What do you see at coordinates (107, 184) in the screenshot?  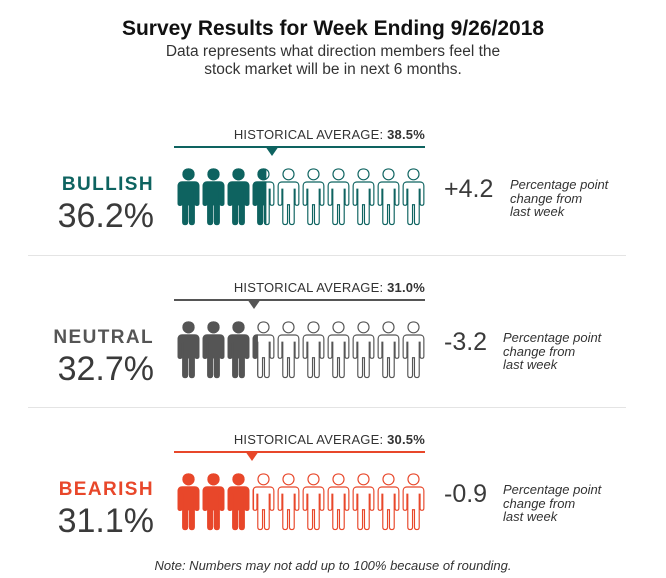 I see `category-label: BULLISH` at bounding box center [107, 184].